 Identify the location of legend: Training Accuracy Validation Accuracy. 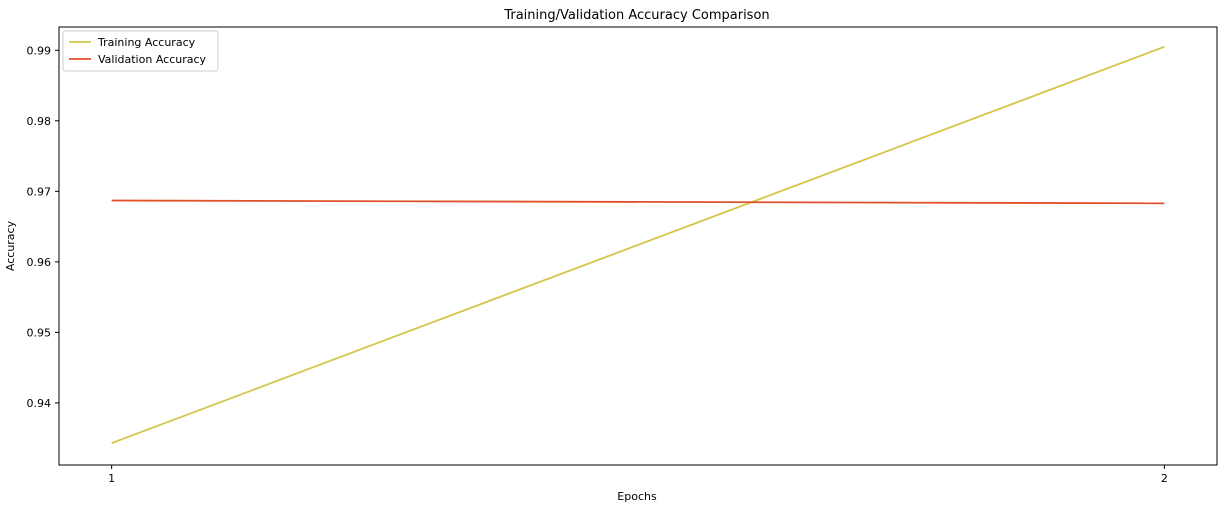
(140, 51).